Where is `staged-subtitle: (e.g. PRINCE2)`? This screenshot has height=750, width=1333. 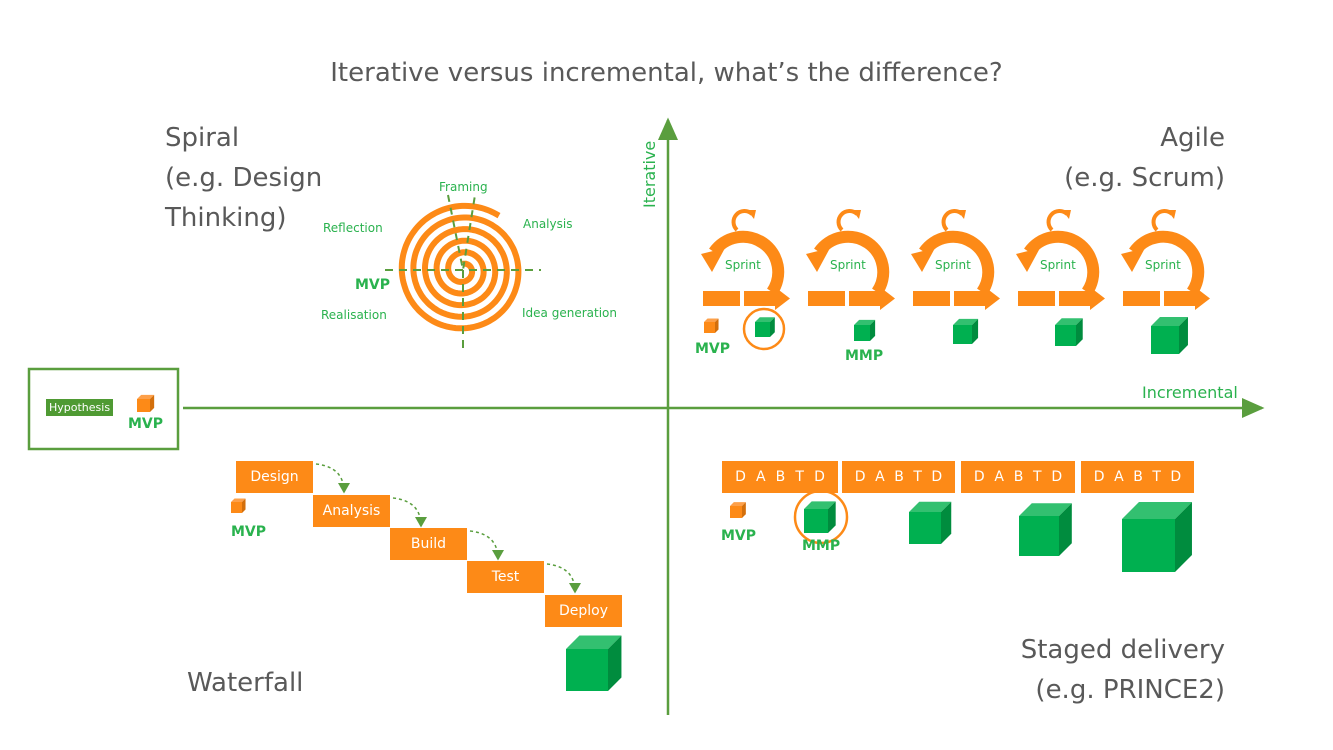 staged-subtitle: (e.g. PRINCE2) is located at coordinates (1130, 690).